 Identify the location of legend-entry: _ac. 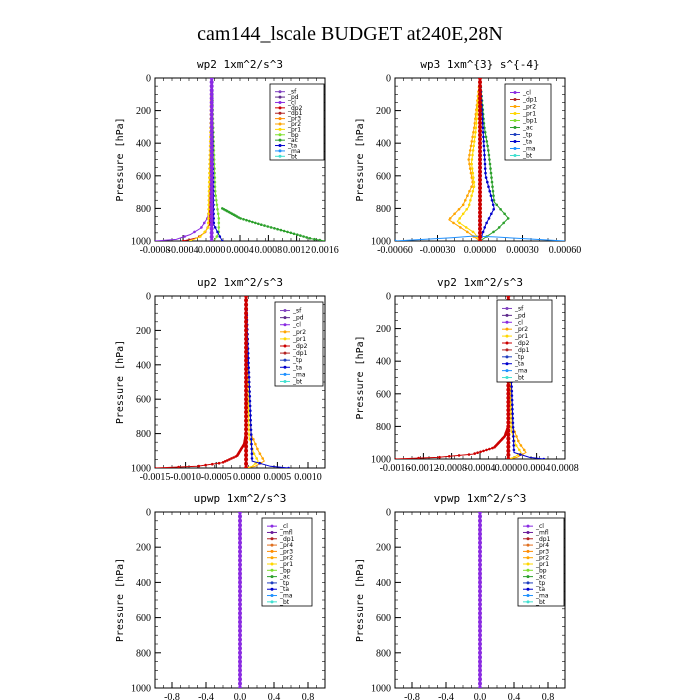
(527, 128).